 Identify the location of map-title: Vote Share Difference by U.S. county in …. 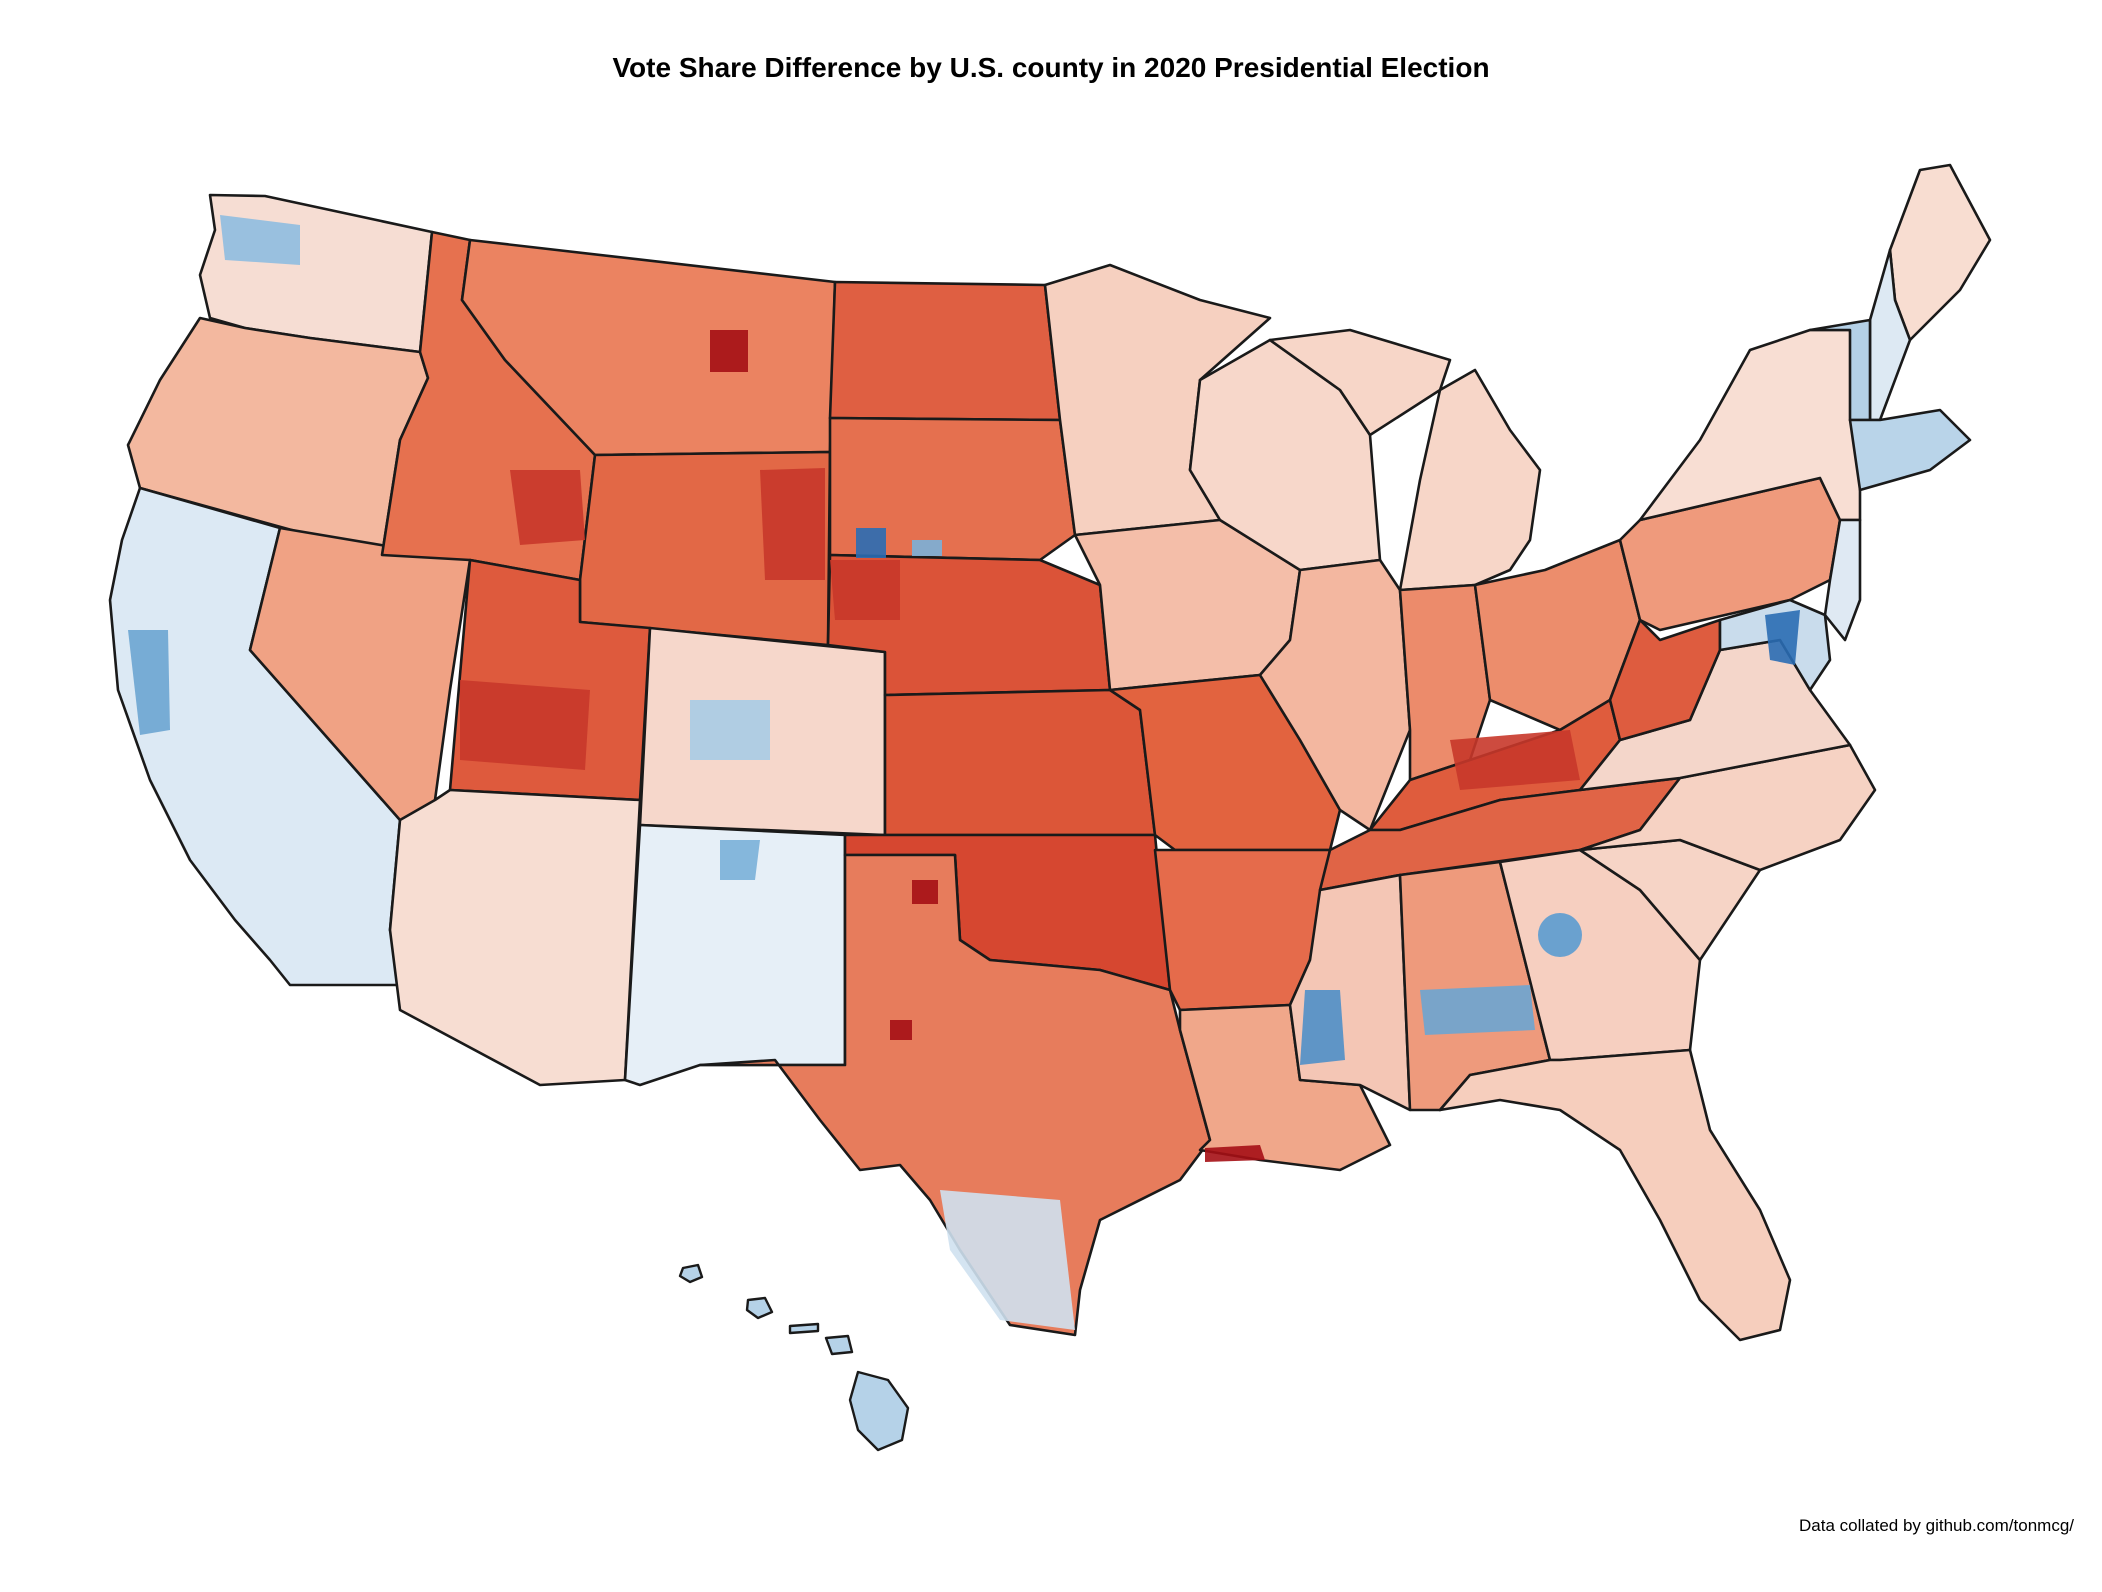
(1051, 67).